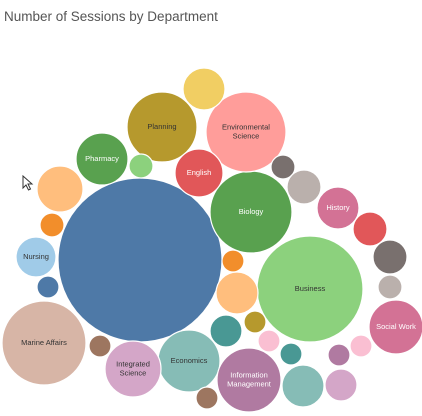 This screenshot has width=422, height=416. I want to click on bubble-environmental-science, so click(246, 132).